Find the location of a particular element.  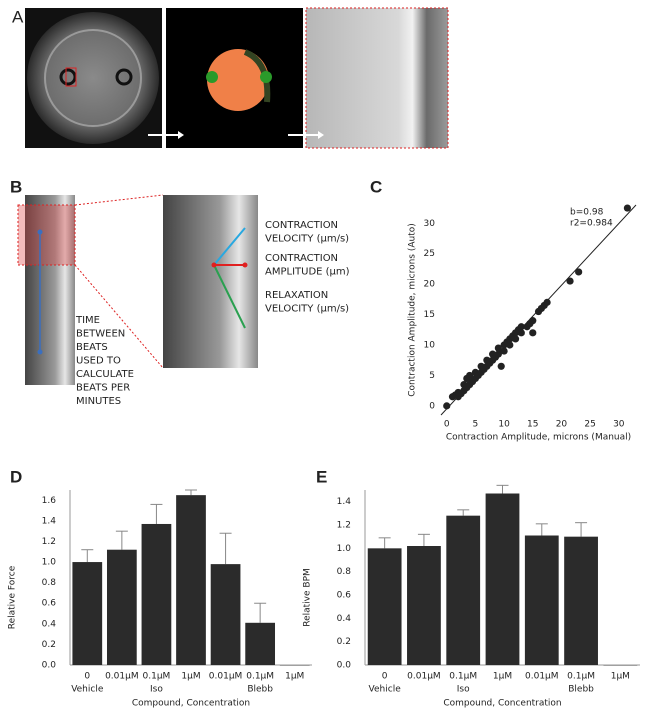

annotation: TIME is located at coordinates (87, 320).